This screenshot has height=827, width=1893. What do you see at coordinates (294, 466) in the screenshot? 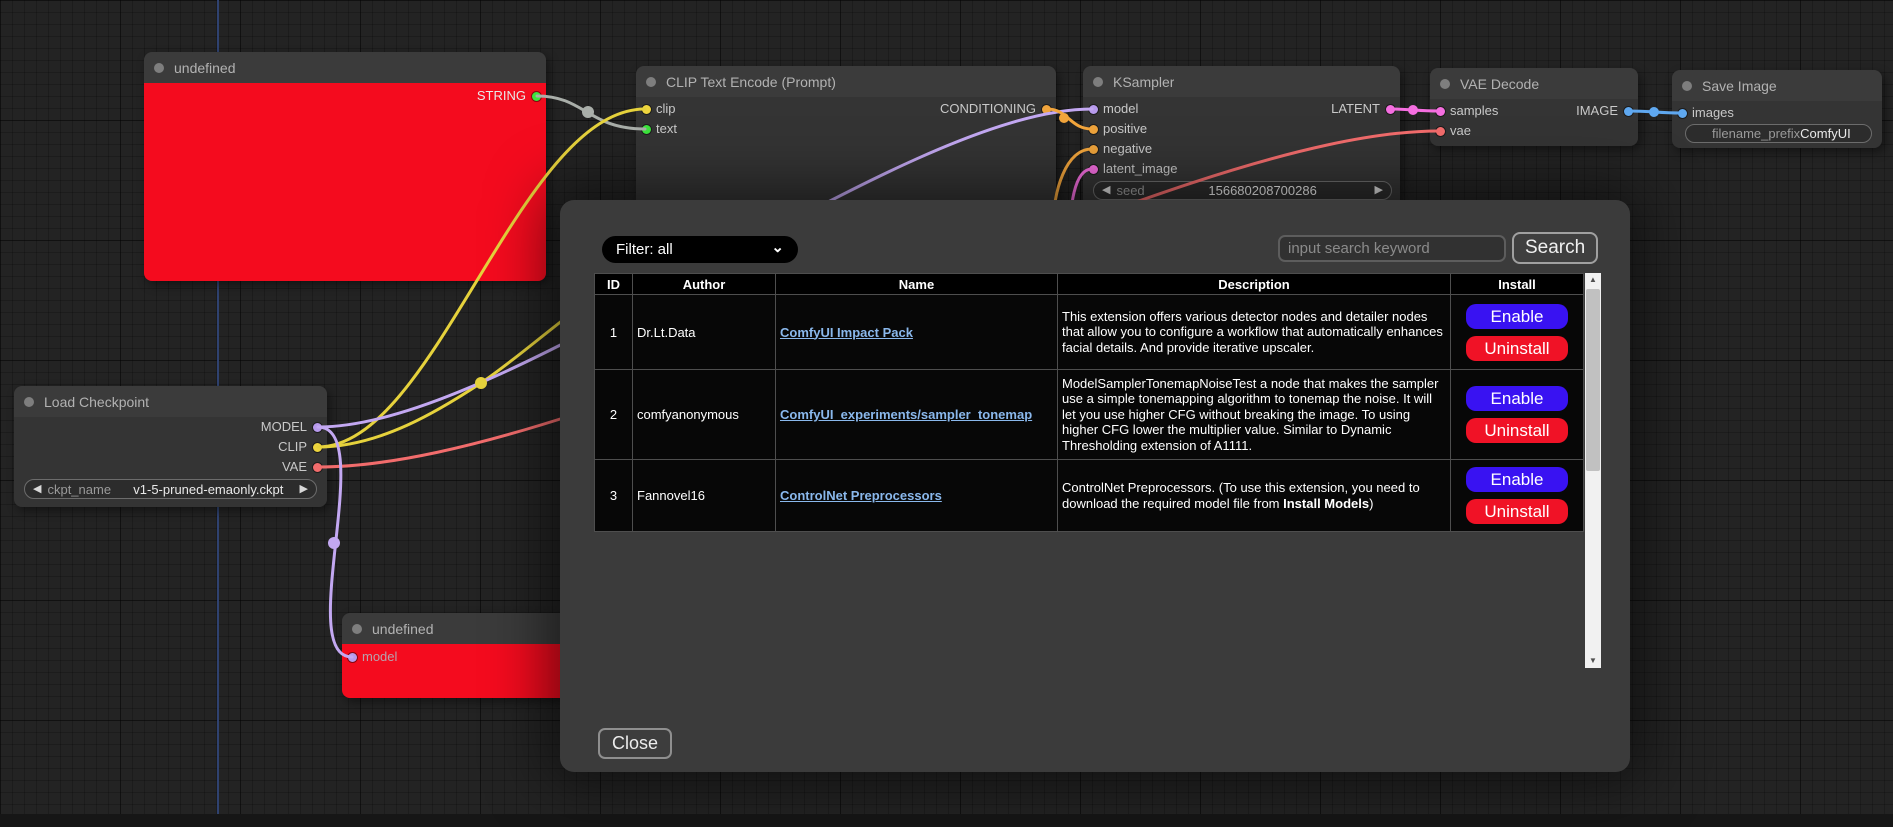
I see `slot-label: VAE` at bounding box center [294, 466].